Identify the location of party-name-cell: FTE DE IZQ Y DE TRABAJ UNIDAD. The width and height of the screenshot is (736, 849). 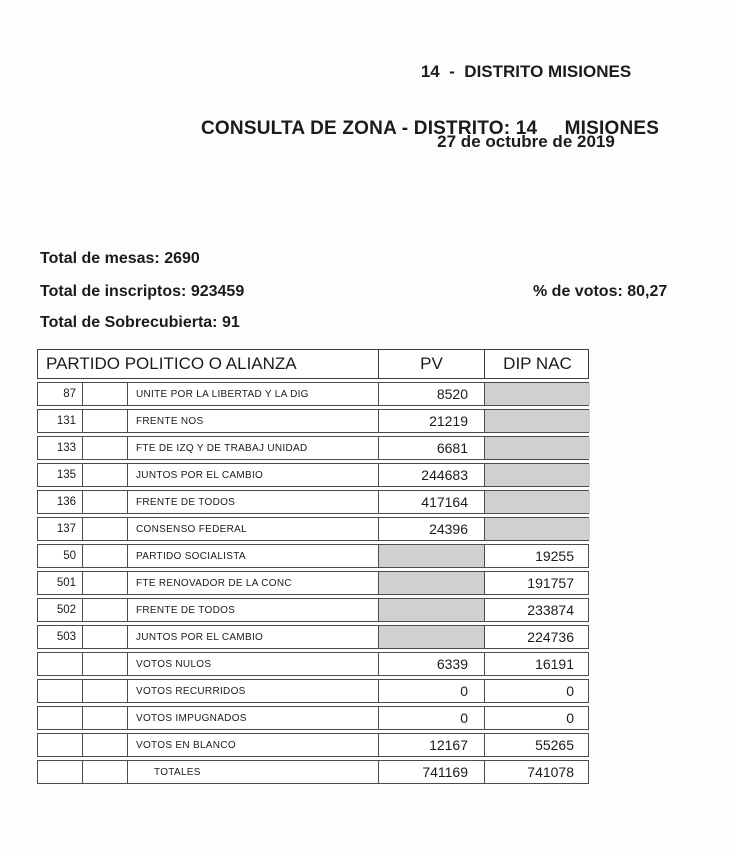
(252, 448).